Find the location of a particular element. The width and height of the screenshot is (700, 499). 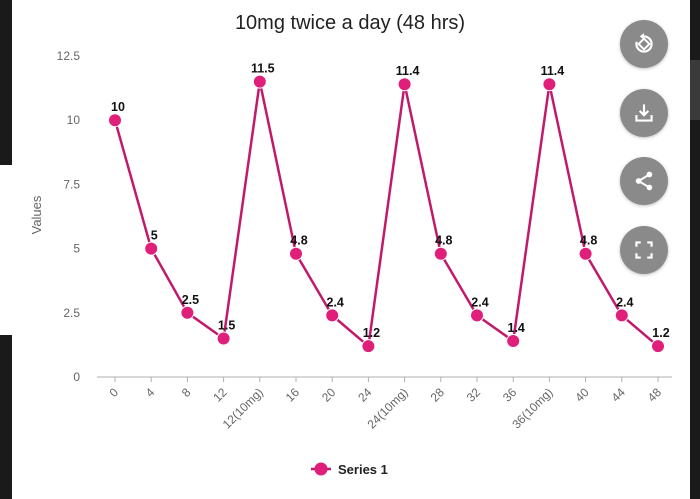

data-label: 11.5 is located at coordinates (263, 69).